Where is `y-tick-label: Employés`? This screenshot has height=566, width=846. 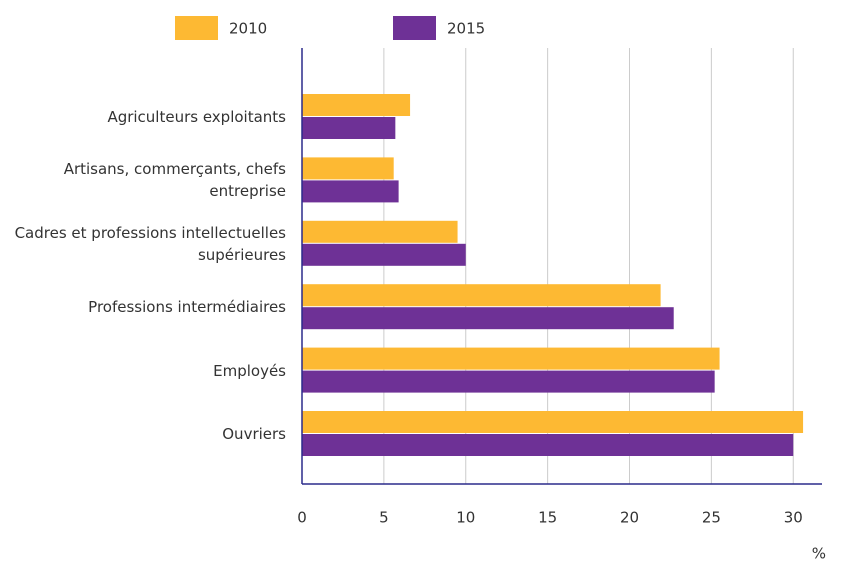
y-tick-label: Employés is located at coordinates (249, 370).